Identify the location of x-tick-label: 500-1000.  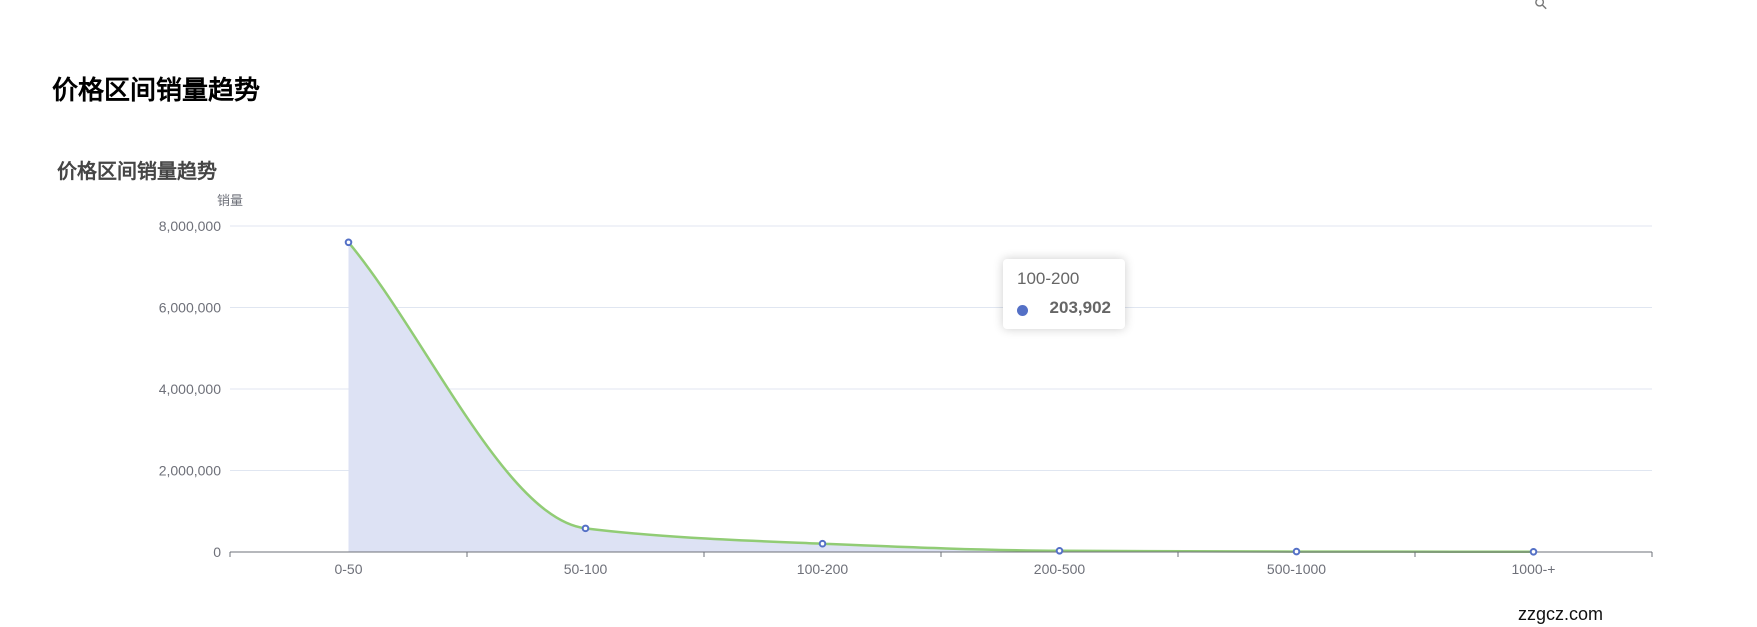
(1296, 569).